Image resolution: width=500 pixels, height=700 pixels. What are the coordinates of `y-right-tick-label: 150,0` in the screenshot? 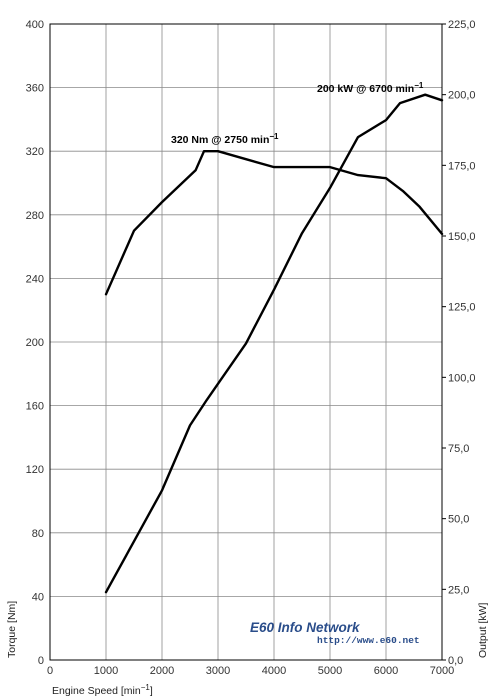 It's located at (462, 237).